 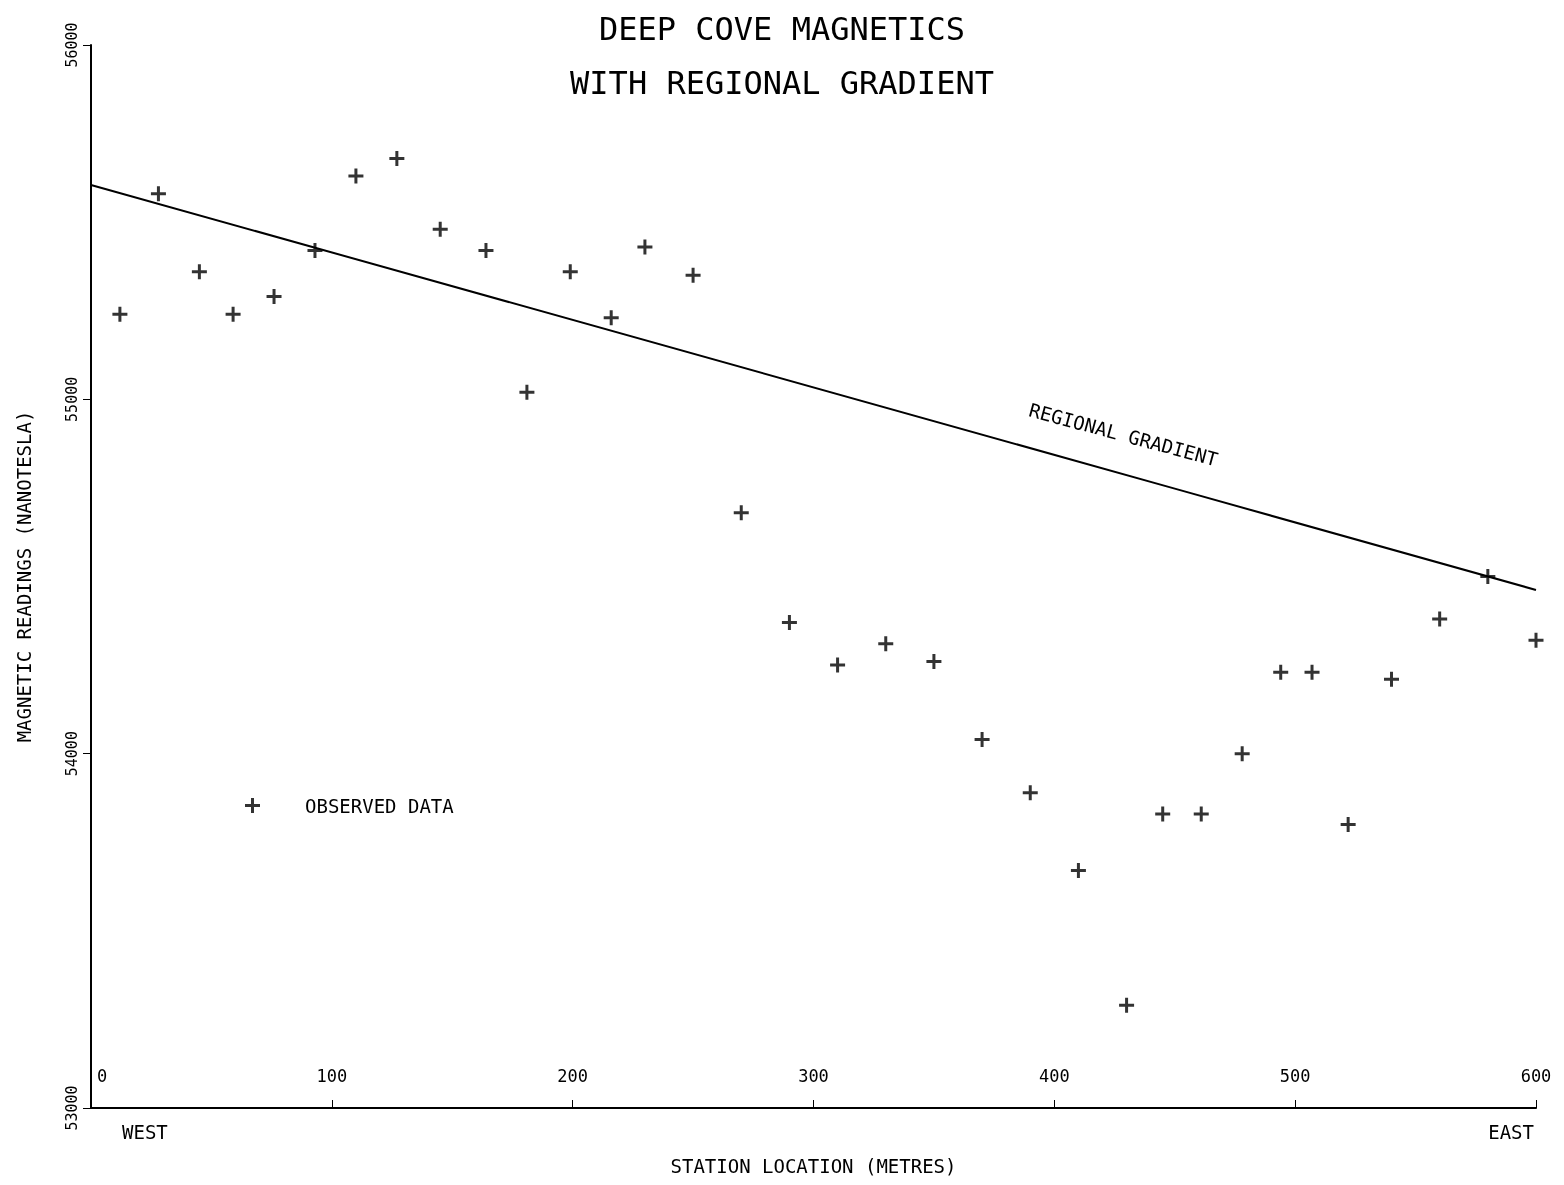 What do you see at coordinates (813, 1165) in the screenshot?
I see `x-axis-title: STATION LOCATION (METRES)` at bounding box center [813, 1165].